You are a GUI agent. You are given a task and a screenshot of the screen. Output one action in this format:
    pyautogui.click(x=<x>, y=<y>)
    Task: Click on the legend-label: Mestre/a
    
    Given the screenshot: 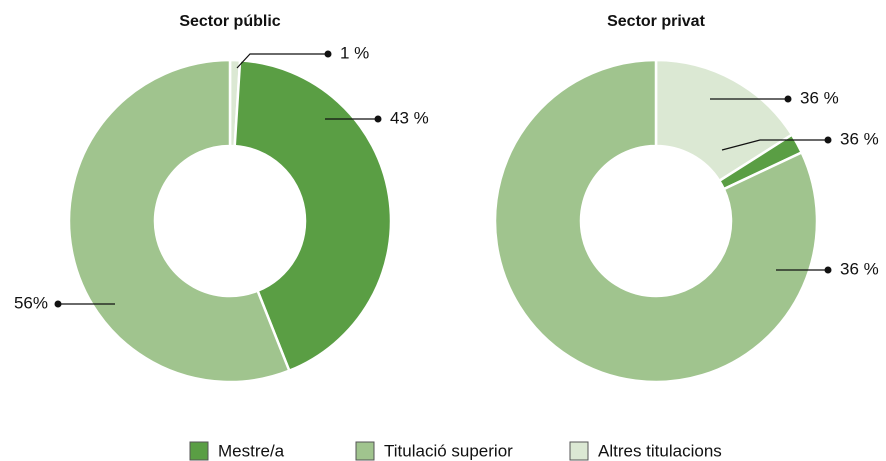 What is the action you would take?
    pyautogui.click(x=251, y=450)
    